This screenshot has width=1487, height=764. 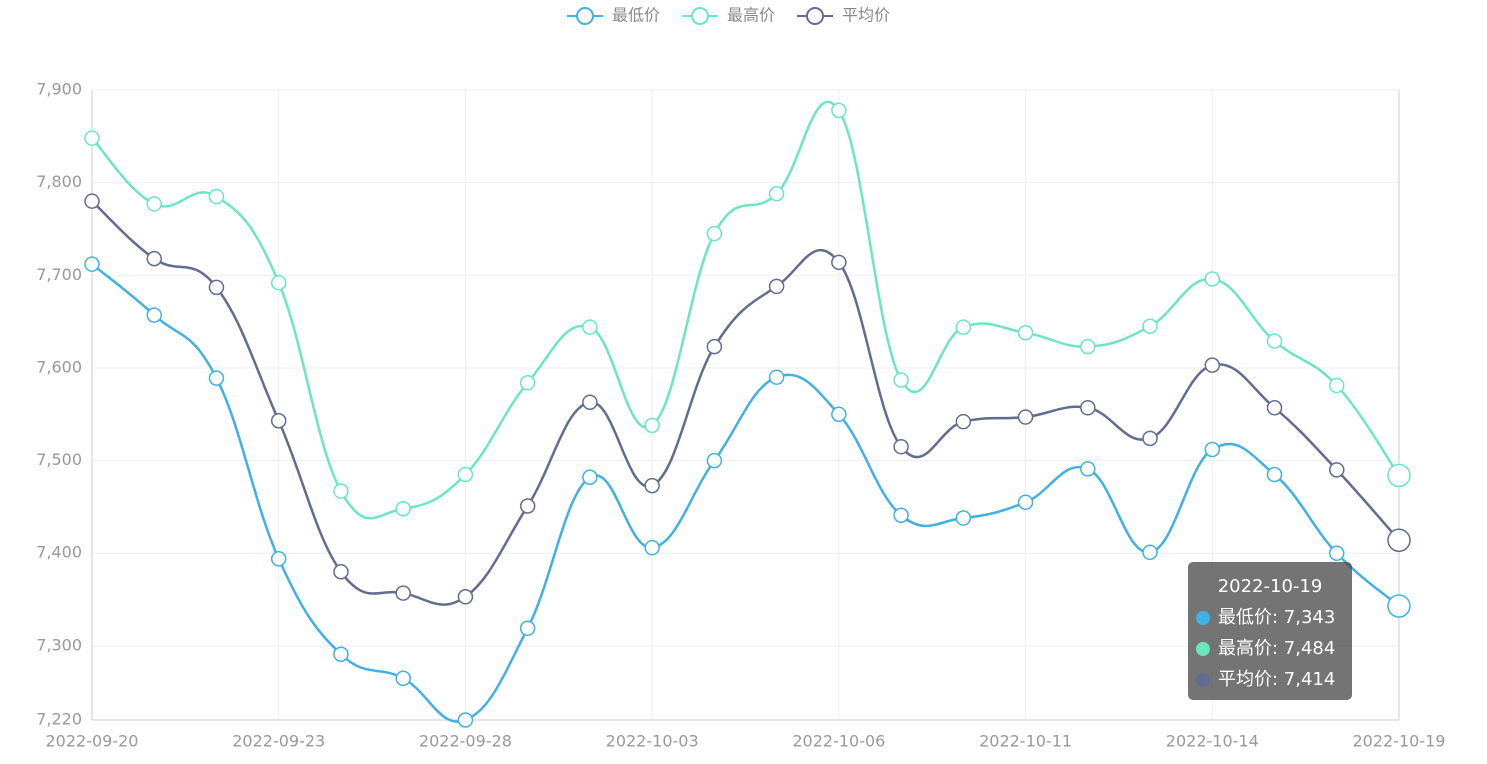 I want to click on y-tick-label: 7,900, so click(x=59, y=89).